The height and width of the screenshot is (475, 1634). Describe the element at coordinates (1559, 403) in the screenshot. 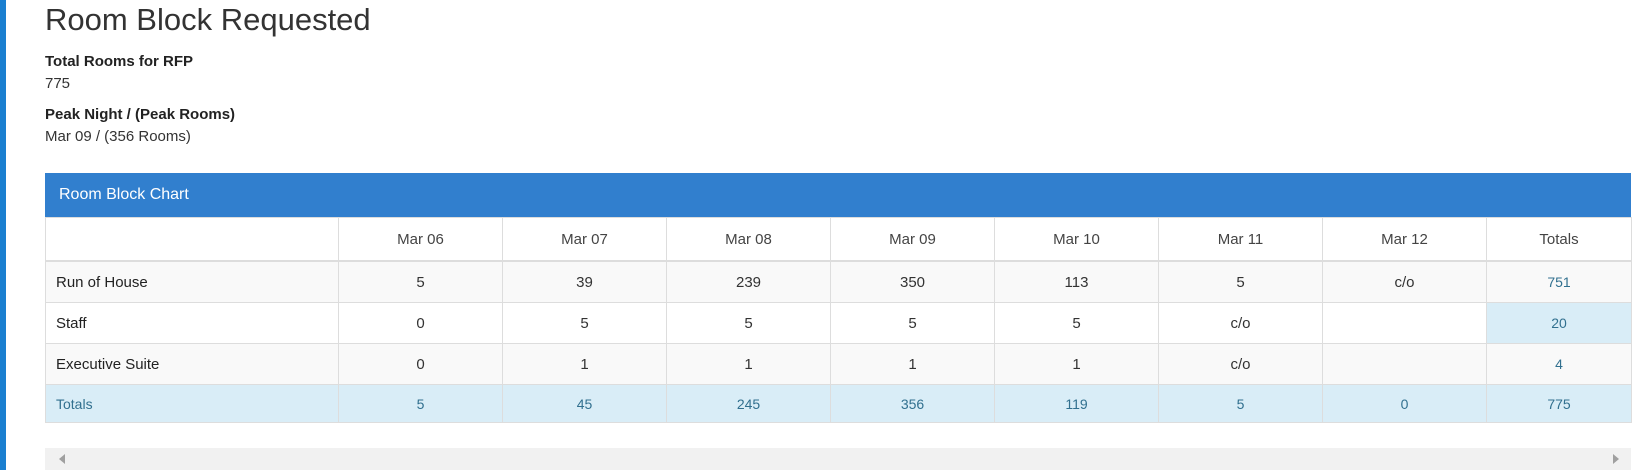

I see `row-total: 775` at that location.